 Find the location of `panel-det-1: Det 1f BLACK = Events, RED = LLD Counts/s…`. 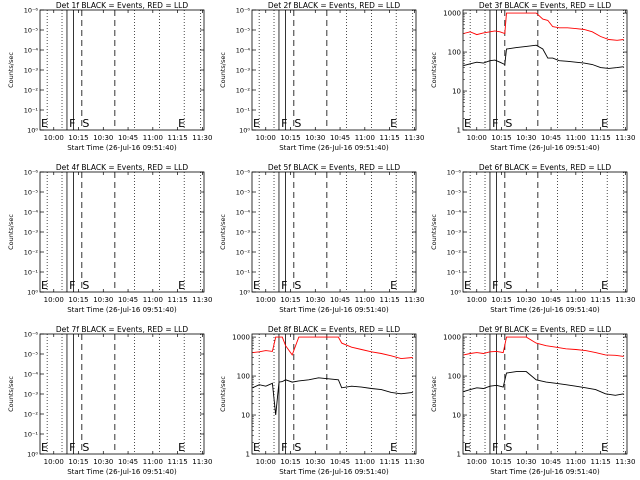

panel-det-1: Det 1f BLACK = Events, RED = LLD Counts/s… is located at coordinates (109, 76).